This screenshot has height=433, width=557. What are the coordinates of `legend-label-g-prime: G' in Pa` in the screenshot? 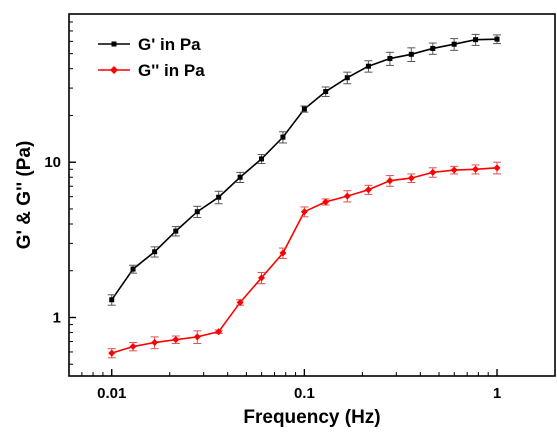 It's located at (169, 44).